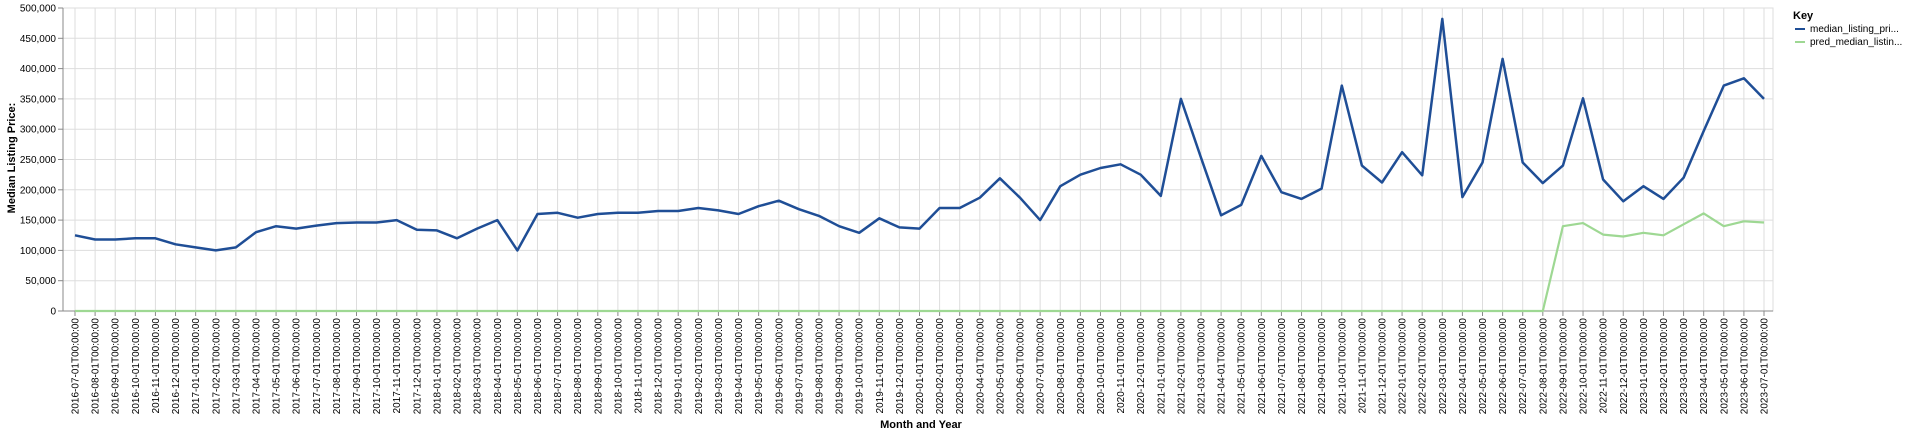 Image resolution: width=1920 pixels, height=434 pixels. I want to click on x-tick-label: 2018-11-01T00:00:00, so click(639, 366).